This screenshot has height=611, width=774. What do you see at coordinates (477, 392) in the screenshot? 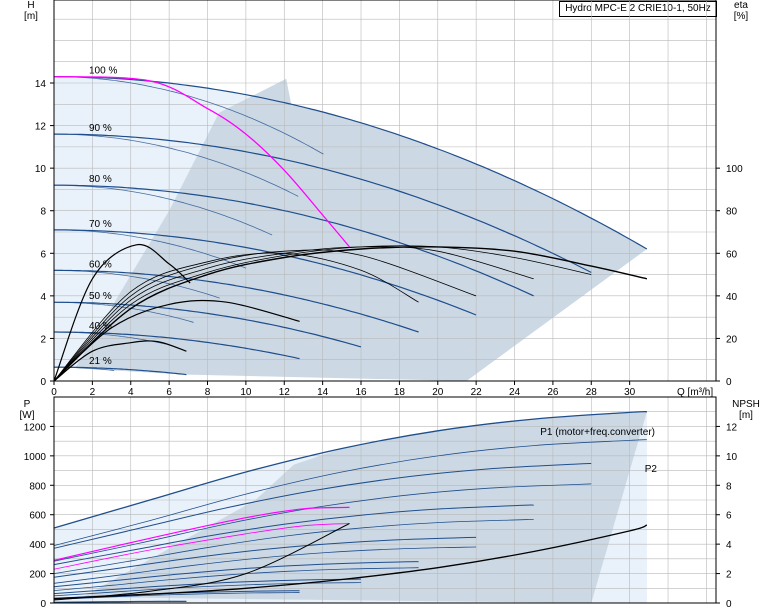
I see `x-tick-label: 22` at bounding box center [477, 392].